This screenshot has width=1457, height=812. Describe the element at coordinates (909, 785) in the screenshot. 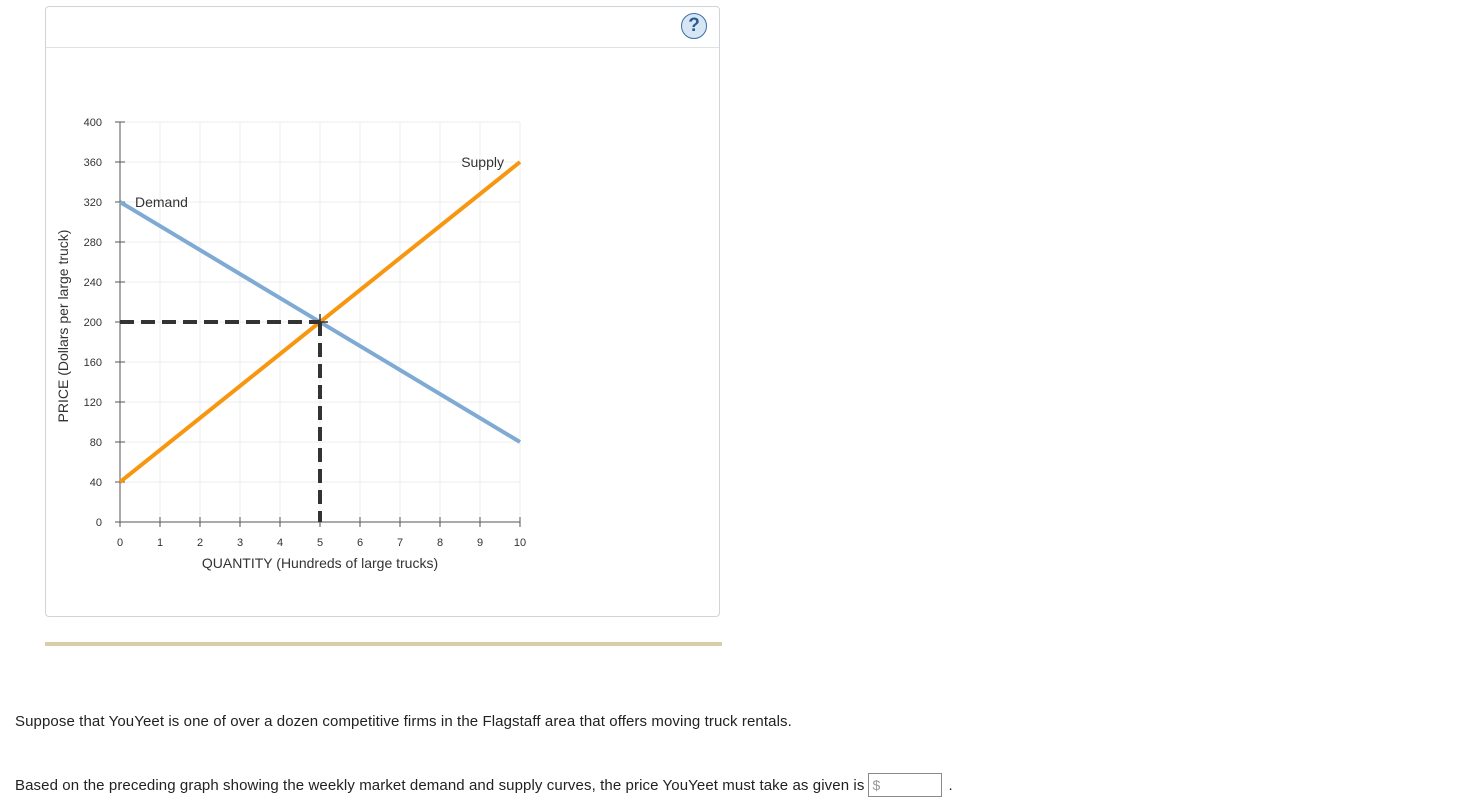

I see `price-answer-input` at that location.